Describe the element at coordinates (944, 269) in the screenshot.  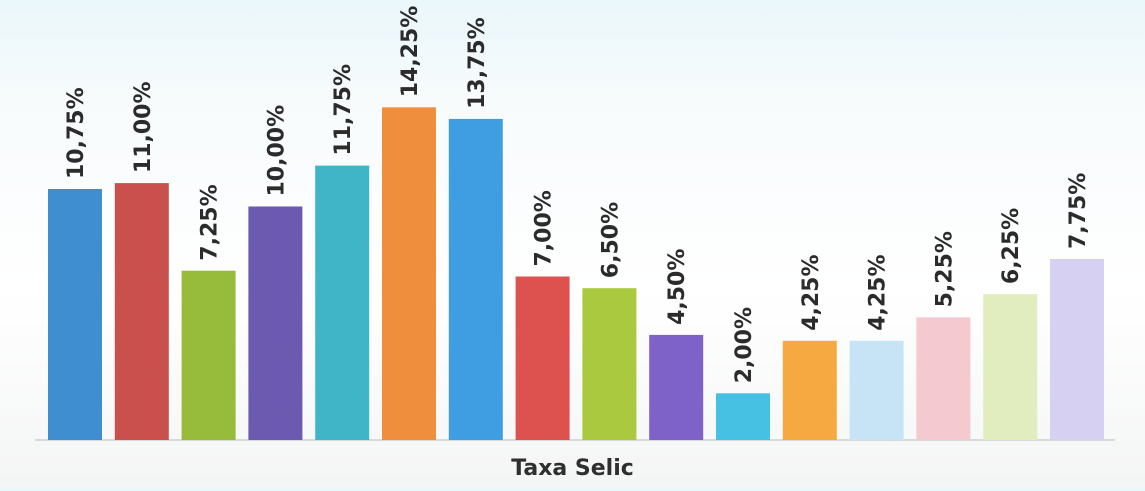
I see `bar-value-label-14: 5,25%` at that location.